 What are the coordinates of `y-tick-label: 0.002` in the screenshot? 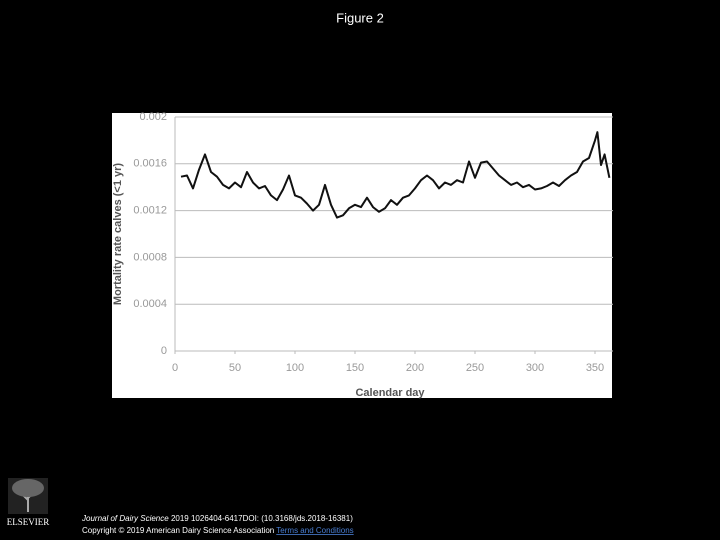 It's located at (153, 117).